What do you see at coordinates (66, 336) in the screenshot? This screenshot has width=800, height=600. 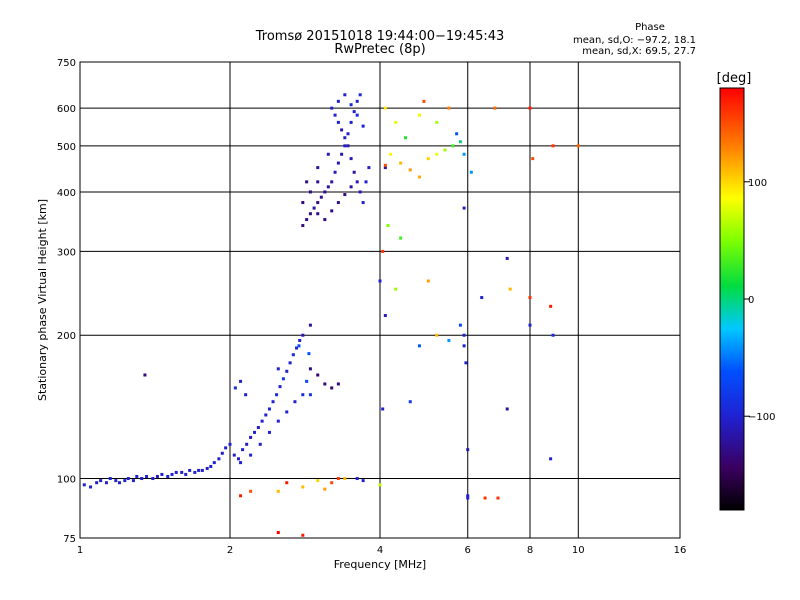 I see `y-tick-label: 200` at bounding box center [66, 336].